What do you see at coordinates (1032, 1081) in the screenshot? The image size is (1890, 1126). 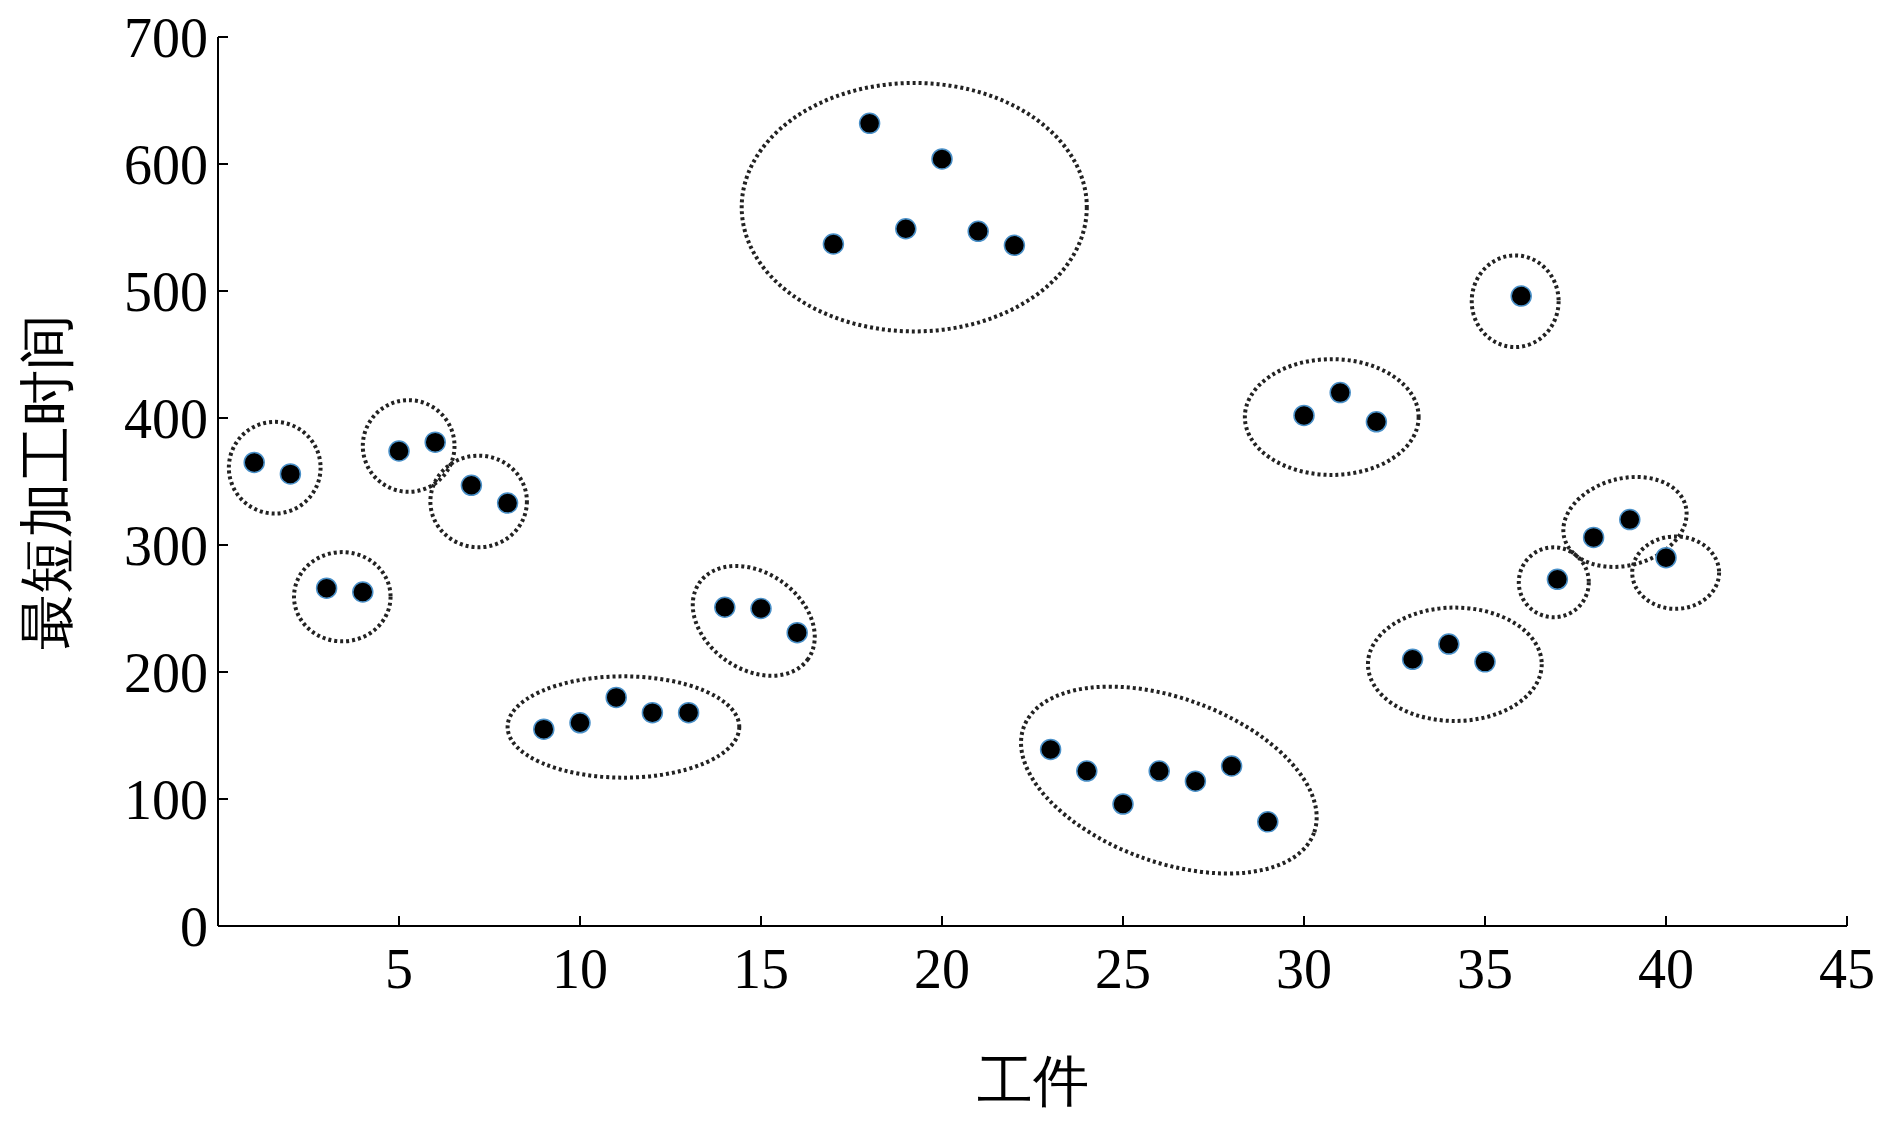 I see `x-axis-title: 工件` at bounding box center [1032, 1081].